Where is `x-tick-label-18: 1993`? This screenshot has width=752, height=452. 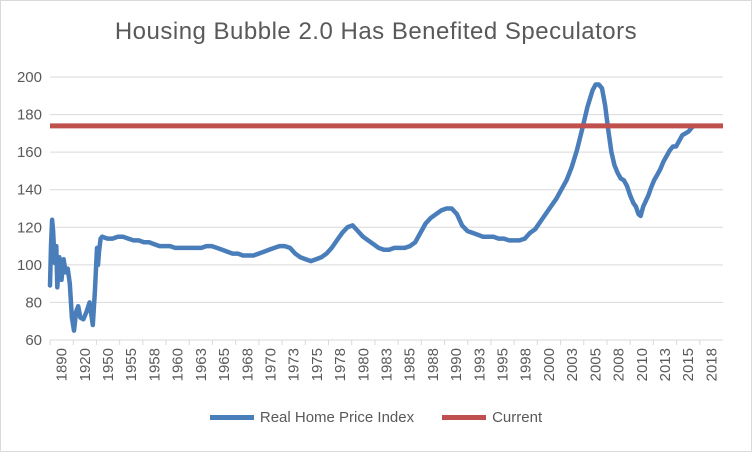
x-tick-label-18: 1993 is located at coordinates (479, 364).